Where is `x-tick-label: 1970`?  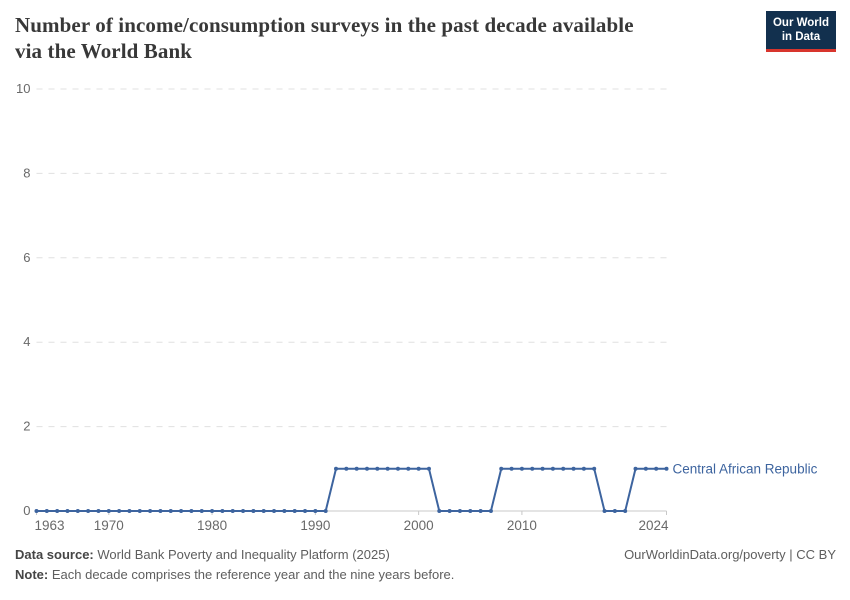
x-tick-label: 1970 is located at coordinates (109, 525).